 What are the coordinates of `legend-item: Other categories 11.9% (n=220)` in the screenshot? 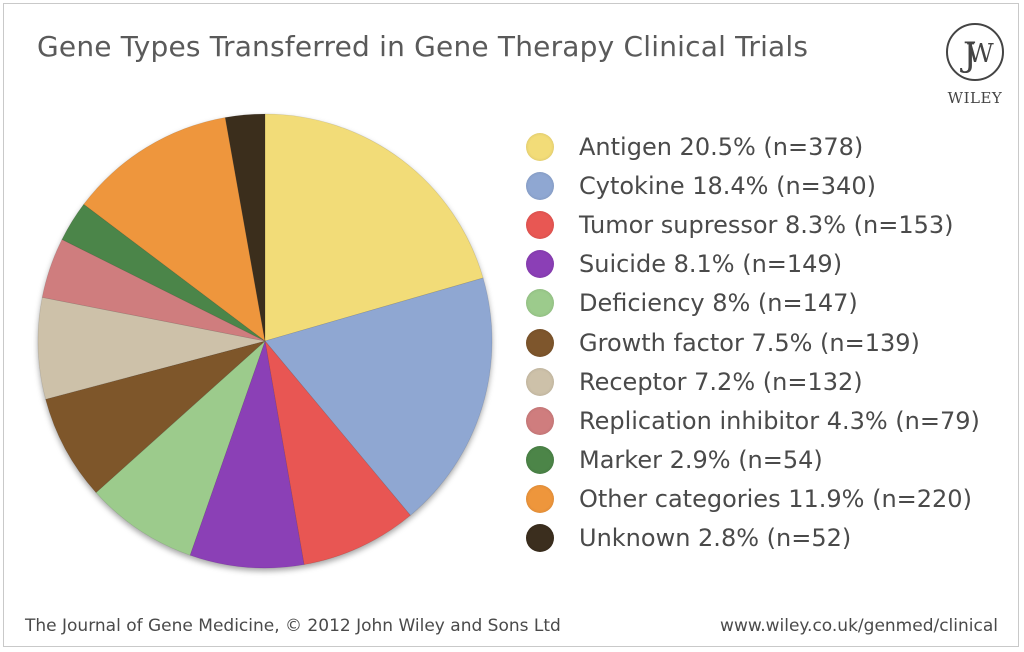 It's located at (753, 499).